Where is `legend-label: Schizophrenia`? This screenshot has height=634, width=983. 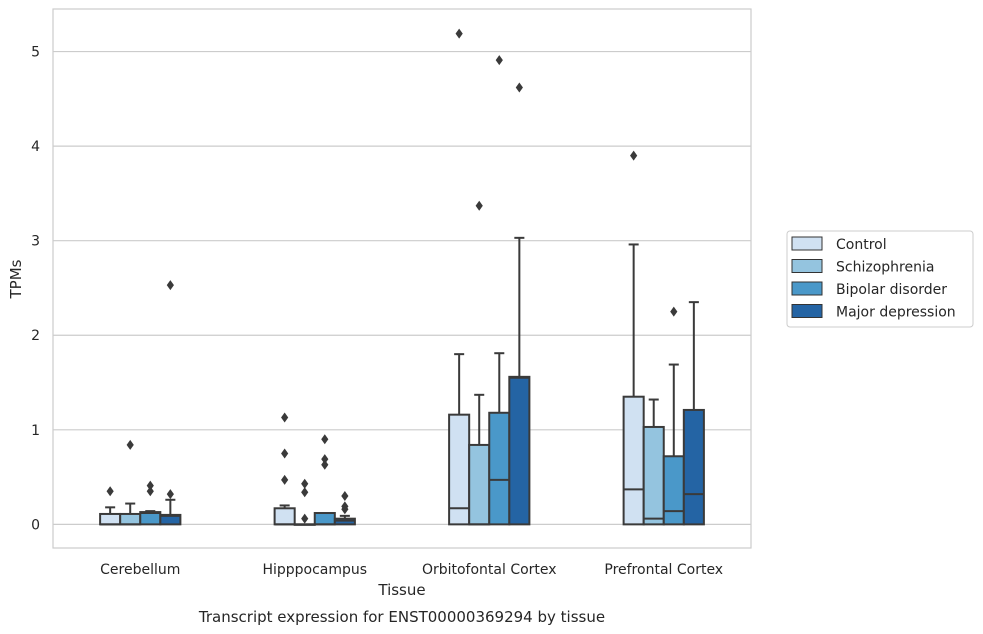
legend-label: Schizophrenia is located at coordinates (885, 268).